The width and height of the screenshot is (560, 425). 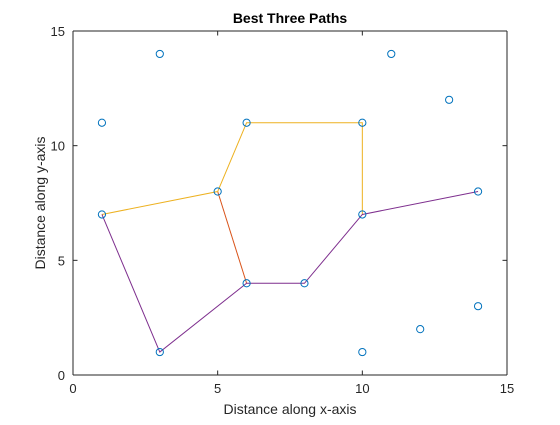 What do you see at coordinates (290, 18) in the screenshot?
I see `chart-title: Best Three Paths` at bounding box center [290, 18].